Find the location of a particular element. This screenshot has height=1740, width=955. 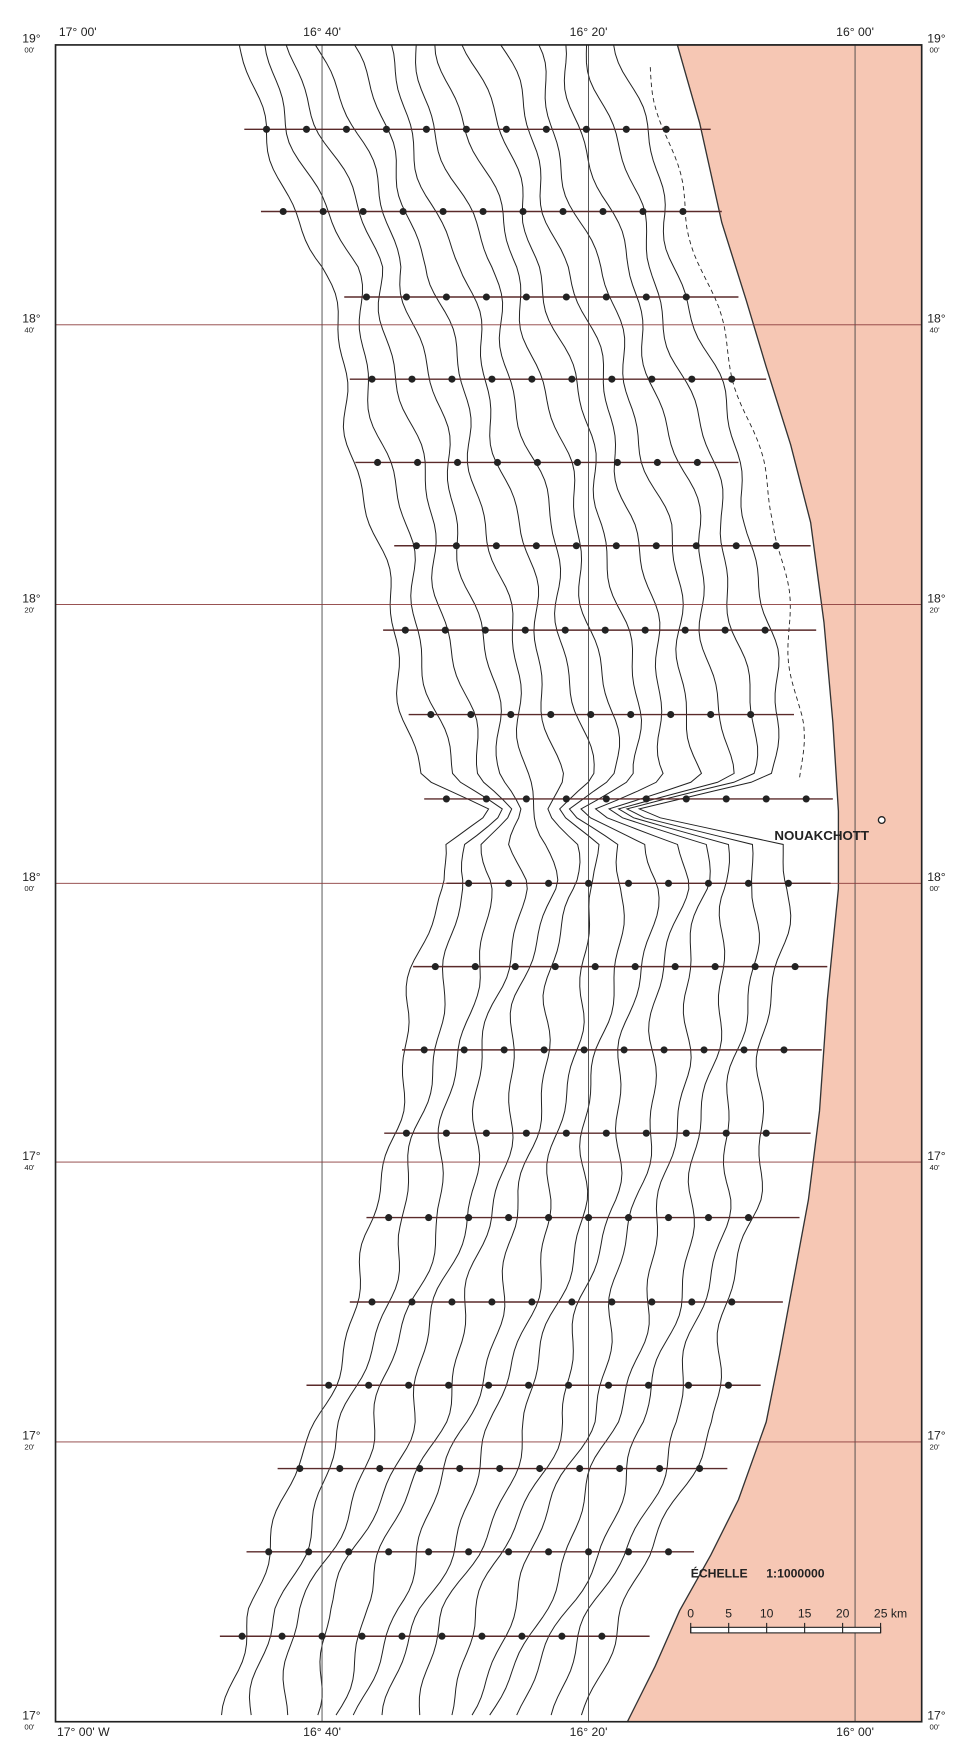

longitude-label: 16° 00' is located at coordinates (855, 32).